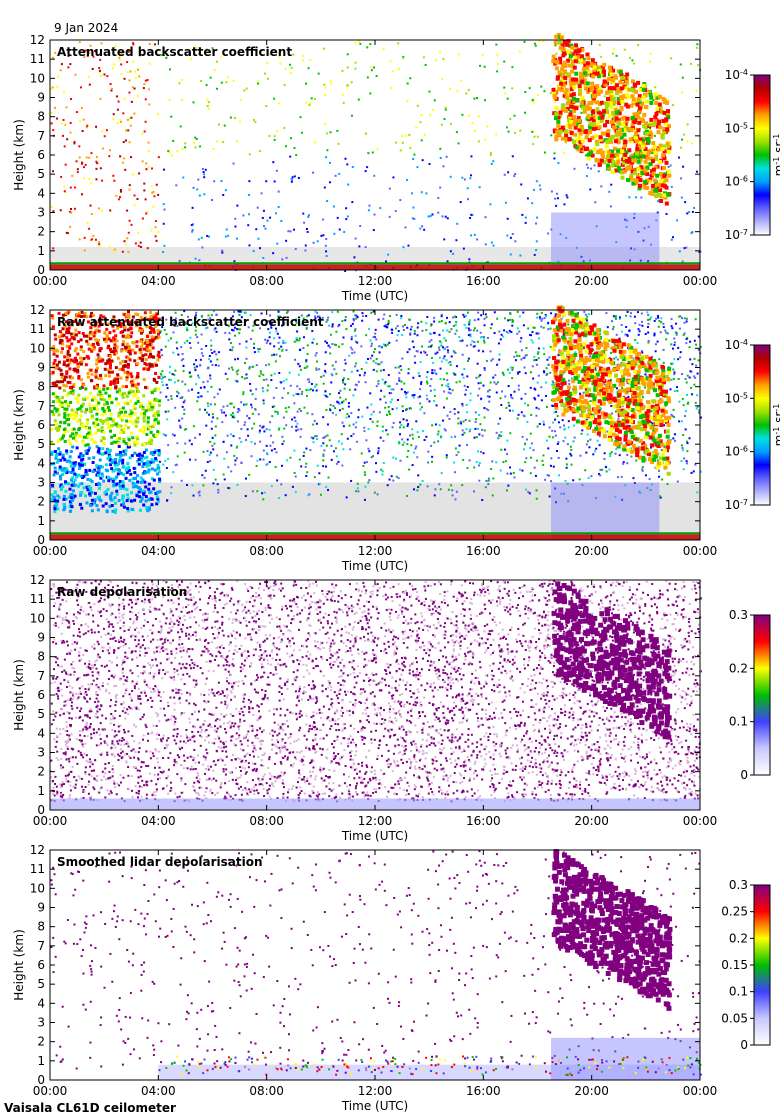  What do you see at coordinates (744, 775) in the screenshot?
I see `colorbar-tick-label: 0` at bounding box center [744, 775].